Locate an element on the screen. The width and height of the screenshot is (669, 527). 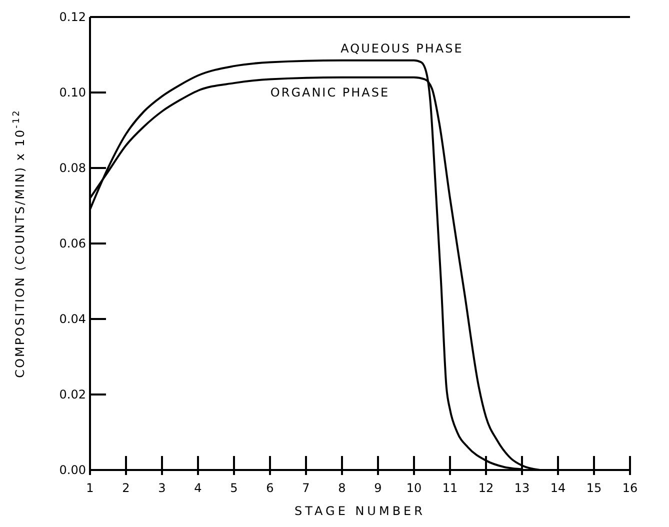
x-tick-label: 15 is located at coordinates (594, 488).